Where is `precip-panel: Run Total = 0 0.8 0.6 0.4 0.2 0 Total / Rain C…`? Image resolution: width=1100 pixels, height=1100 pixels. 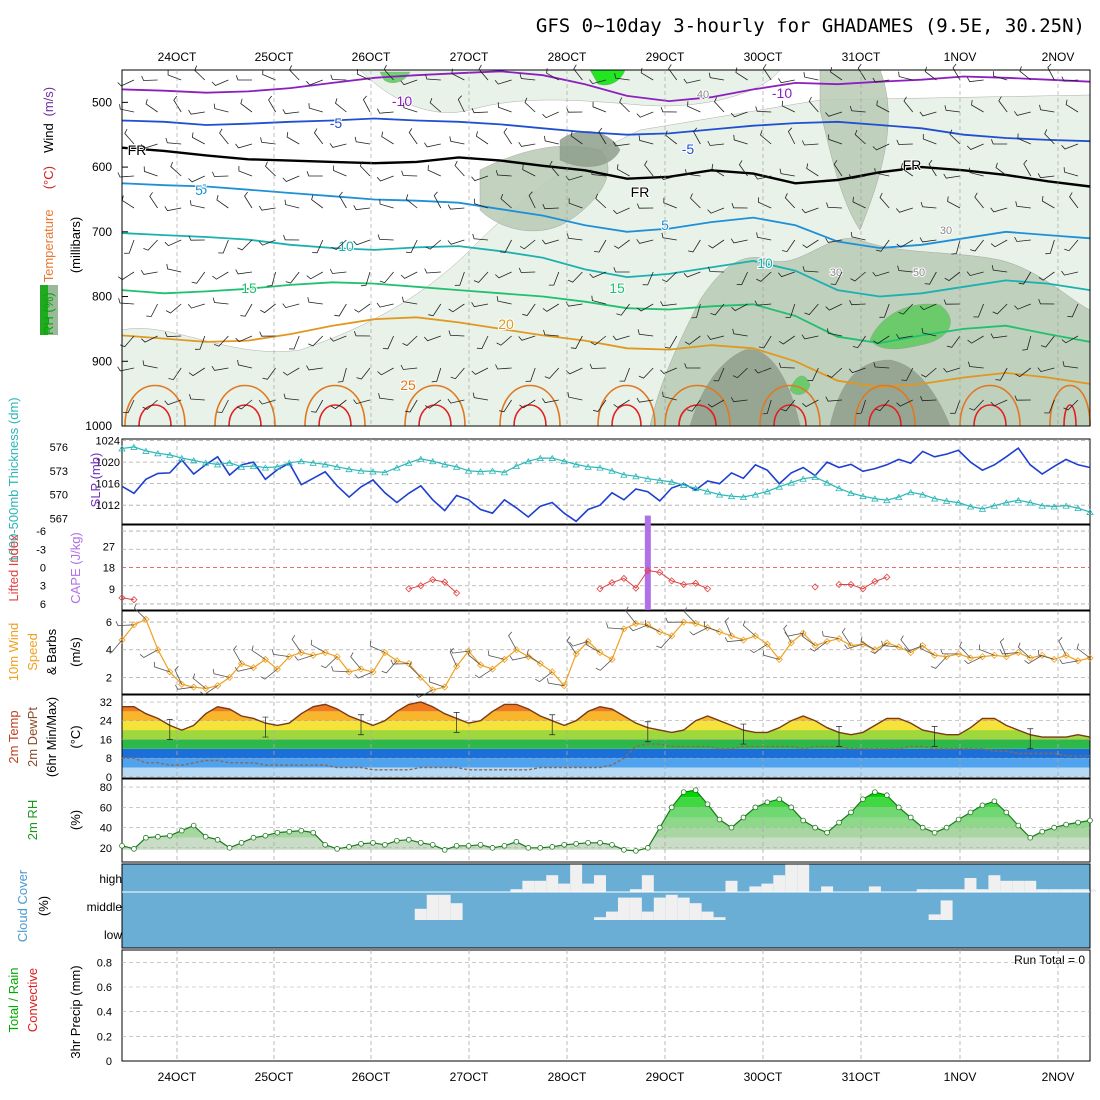
precip-panel: Run Total = 0 0.8 0.6 0.4 0.2 0 Total / Rain C… is located at coordinates (548, 1008).